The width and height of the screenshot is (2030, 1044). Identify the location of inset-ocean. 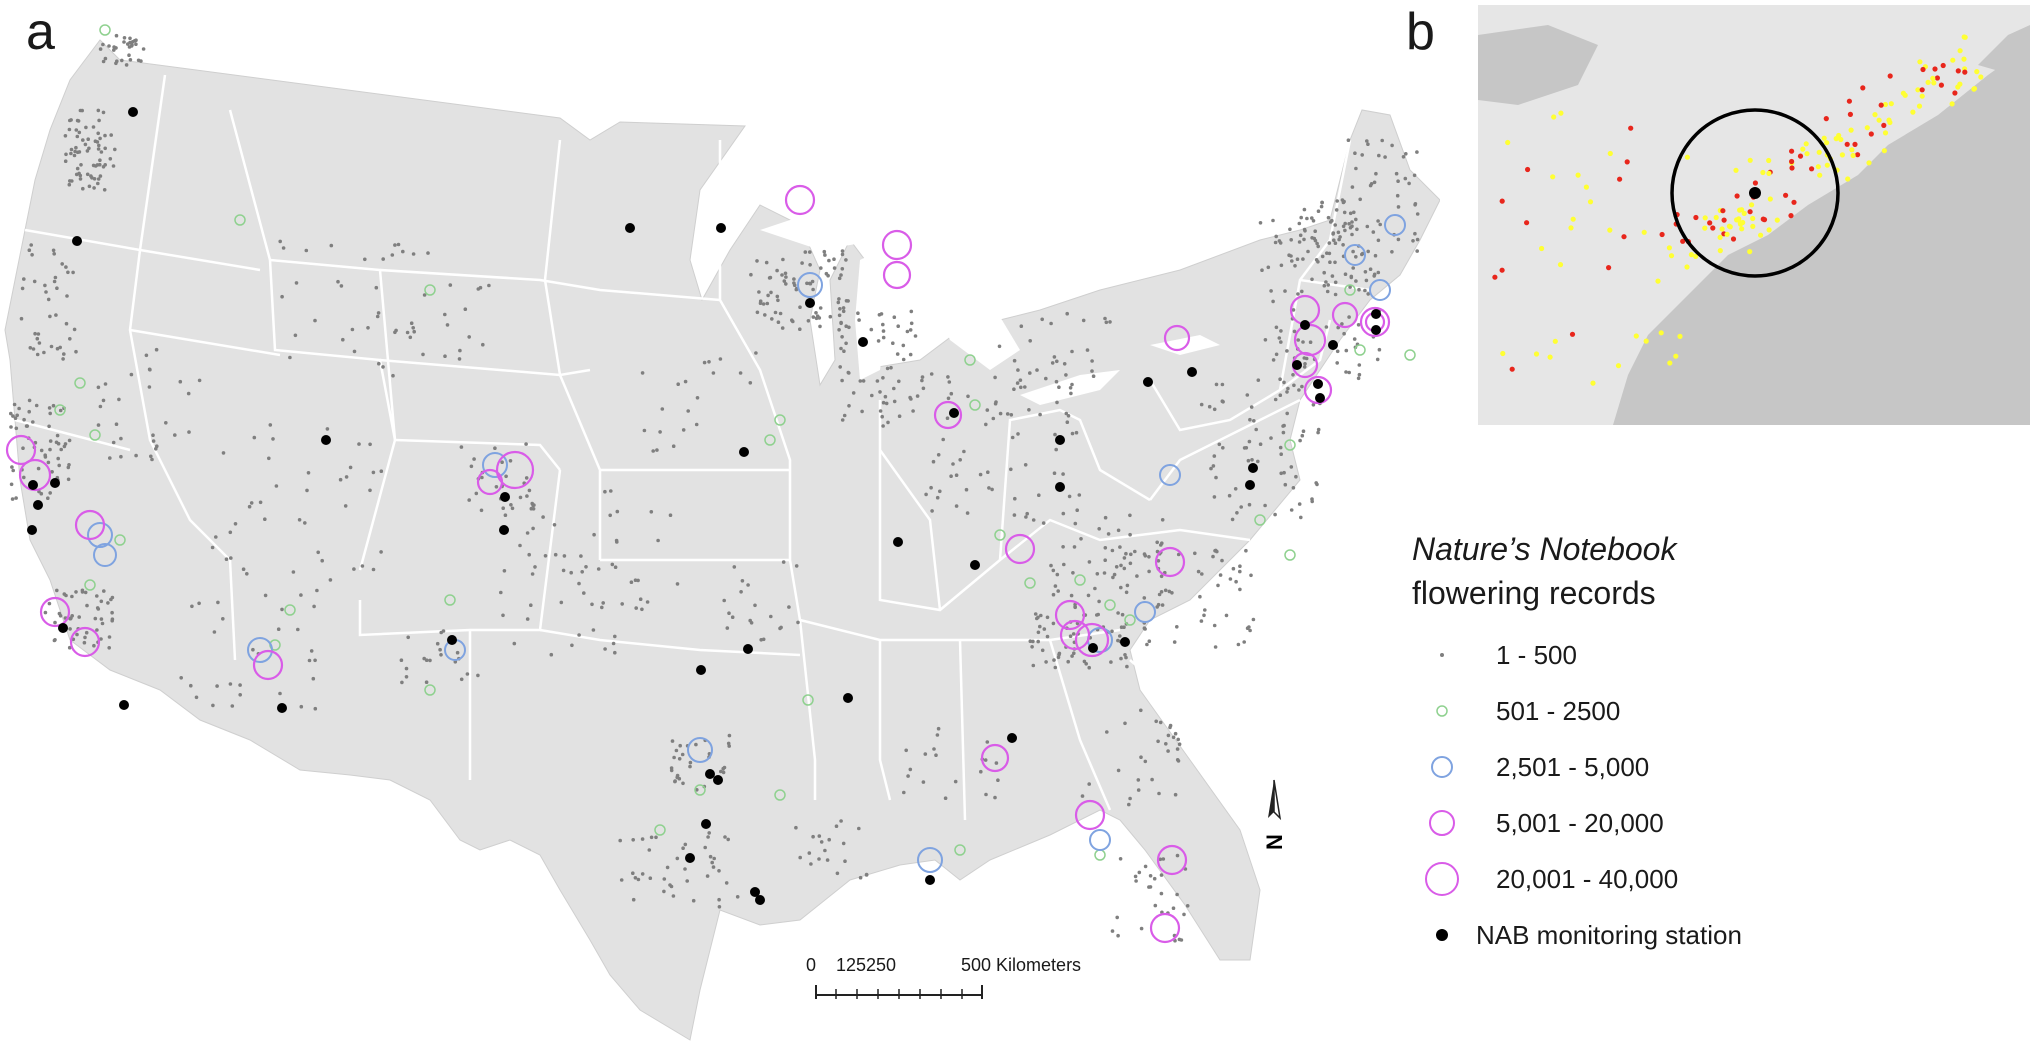
(1821, 235).